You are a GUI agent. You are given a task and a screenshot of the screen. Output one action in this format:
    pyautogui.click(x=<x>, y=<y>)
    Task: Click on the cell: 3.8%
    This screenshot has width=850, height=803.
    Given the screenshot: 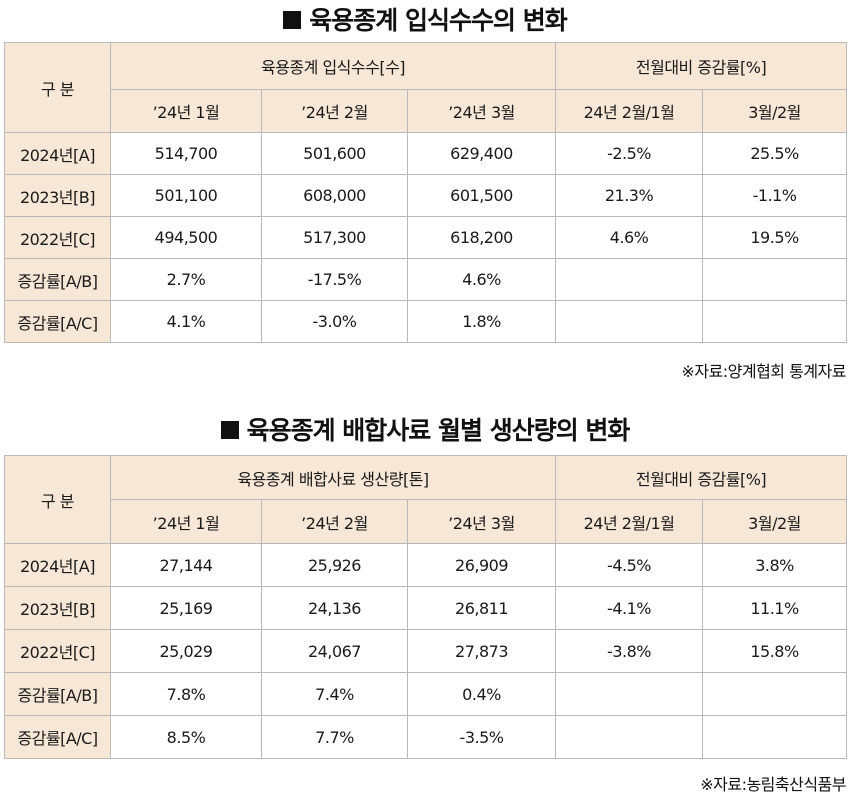 What is the action you would take?
    pyautogui.click(x=775, y=565)
    